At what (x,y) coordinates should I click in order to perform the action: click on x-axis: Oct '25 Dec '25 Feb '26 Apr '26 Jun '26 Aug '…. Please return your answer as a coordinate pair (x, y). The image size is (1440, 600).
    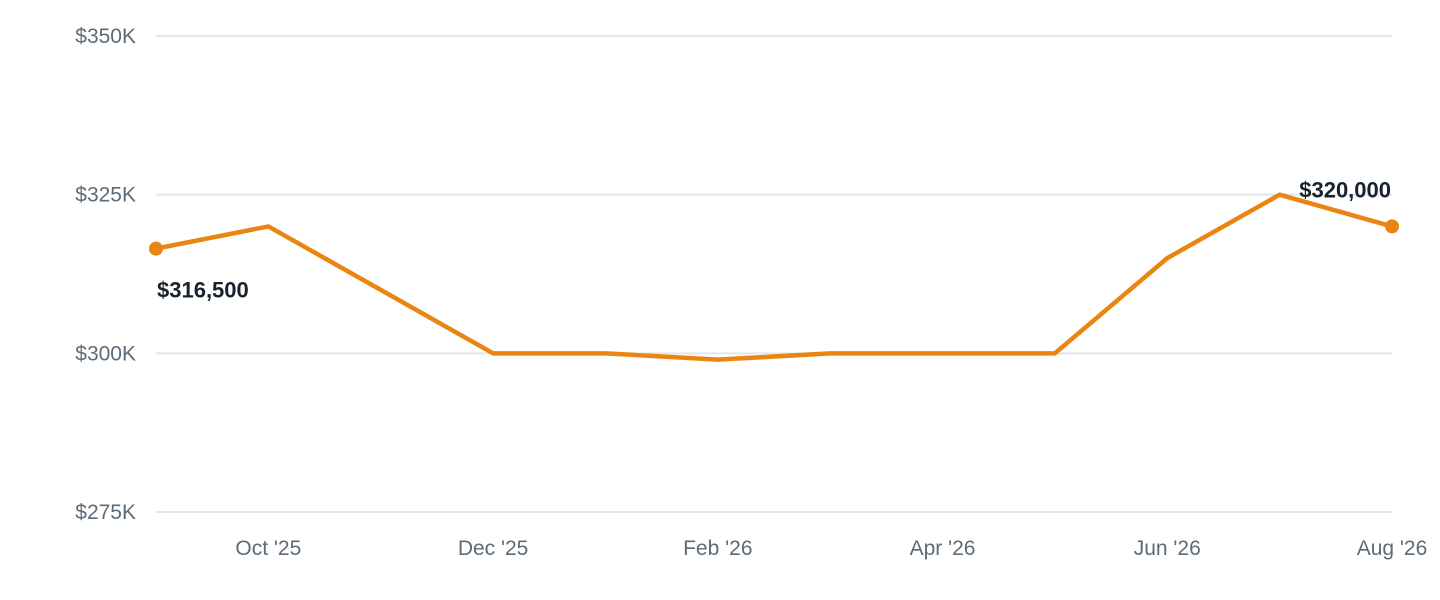
    Looking at the image, I should click on (831, 548).